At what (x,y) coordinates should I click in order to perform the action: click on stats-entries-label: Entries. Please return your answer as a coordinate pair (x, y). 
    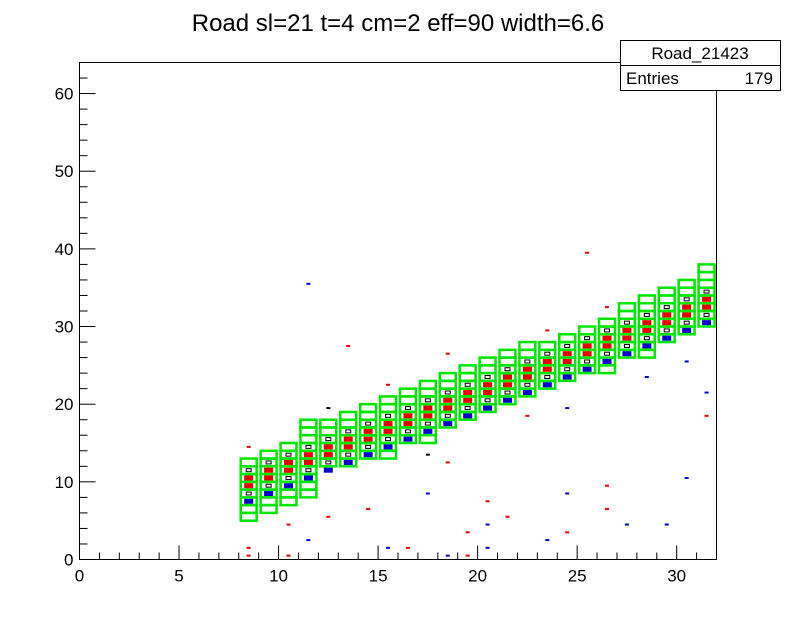
    Looking at the image, I should click on (652, 78).